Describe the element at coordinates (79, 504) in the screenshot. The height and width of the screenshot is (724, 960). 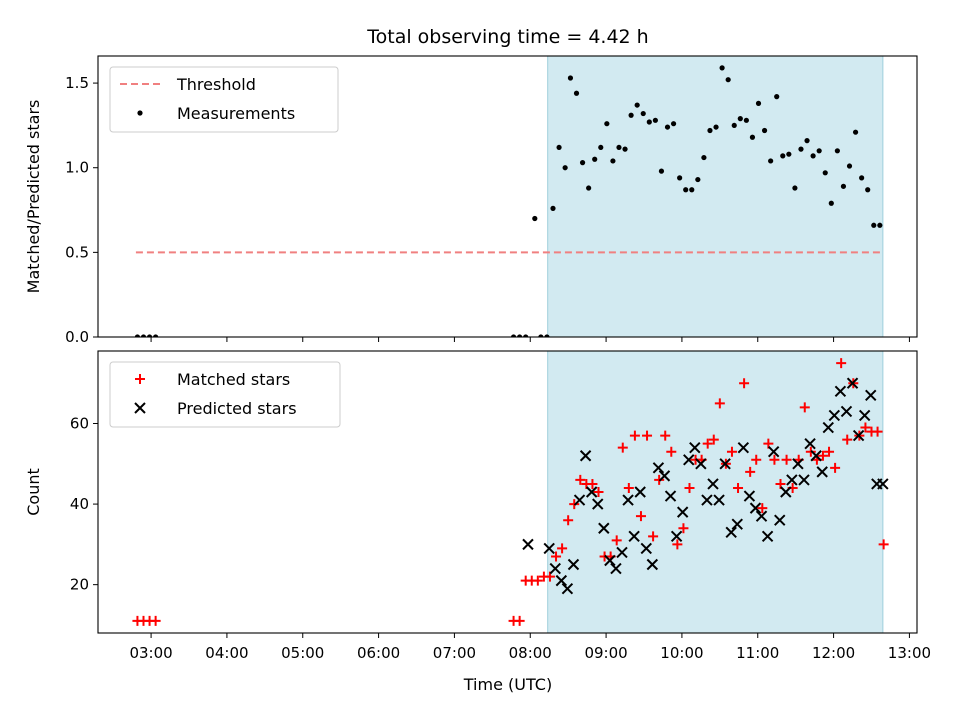
I see `y-tick-label: 40` at that location.